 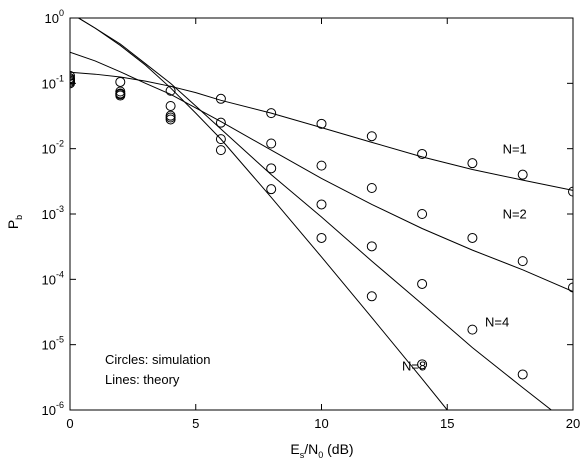 What do you see at coordinates (53, 409) in the screenshot?
I see `y-tick-label: 10⁻⁶` at bounding box center [53, 409].